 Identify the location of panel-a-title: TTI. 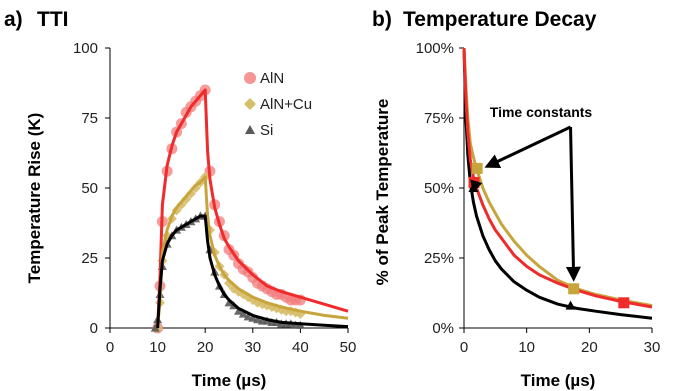
(53, 19).